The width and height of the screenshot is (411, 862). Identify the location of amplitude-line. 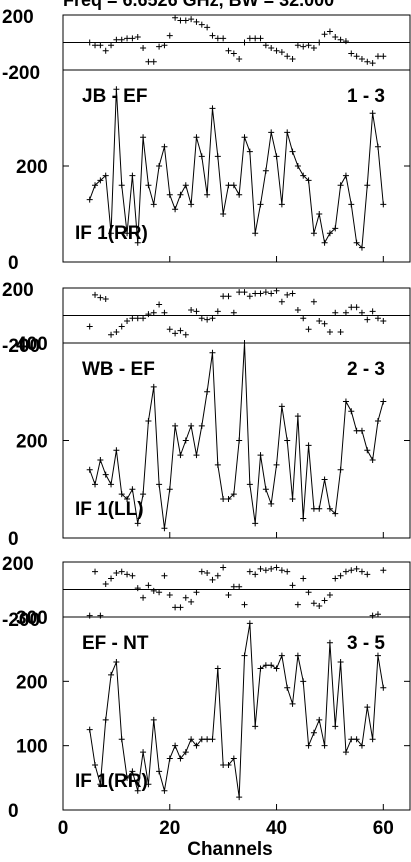
(236, 710).